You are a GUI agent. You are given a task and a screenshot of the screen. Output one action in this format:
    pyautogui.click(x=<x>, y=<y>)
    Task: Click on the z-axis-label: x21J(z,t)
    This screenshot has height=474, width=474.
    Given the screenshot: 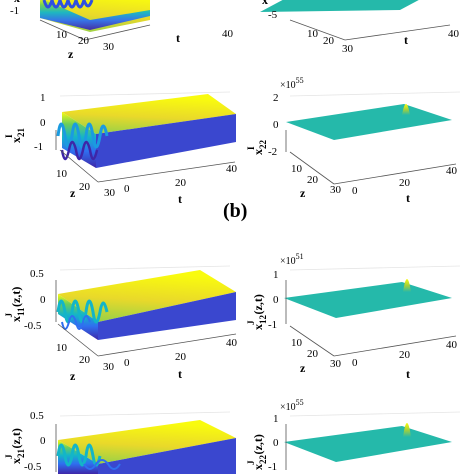 What is the action you would take?
    pyautogui.click(x=15, y=446)
    